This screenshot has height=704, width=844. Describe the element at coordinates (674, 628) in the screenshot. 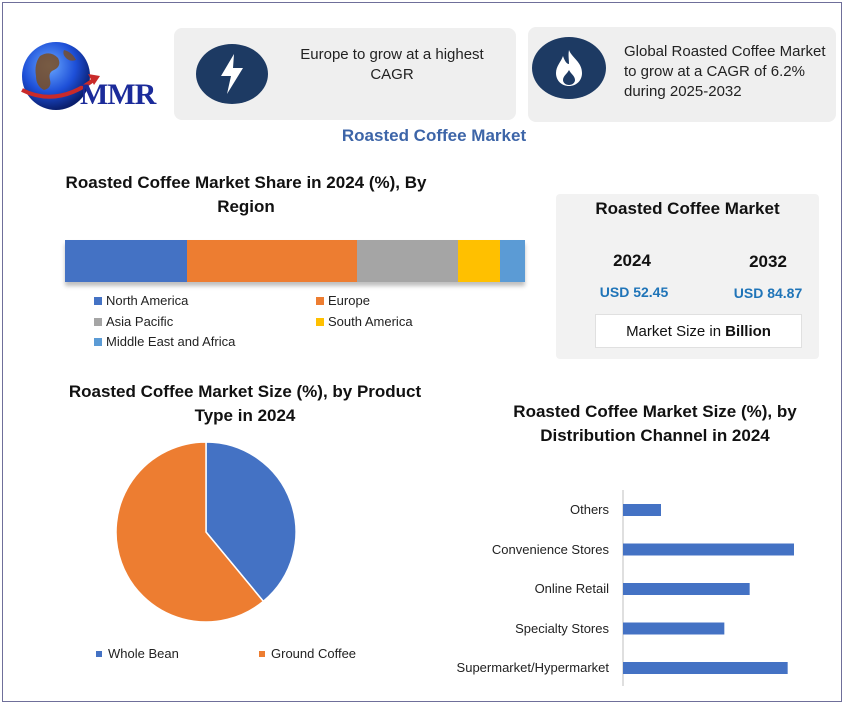

I see `bar-specialty-stores` at that location.